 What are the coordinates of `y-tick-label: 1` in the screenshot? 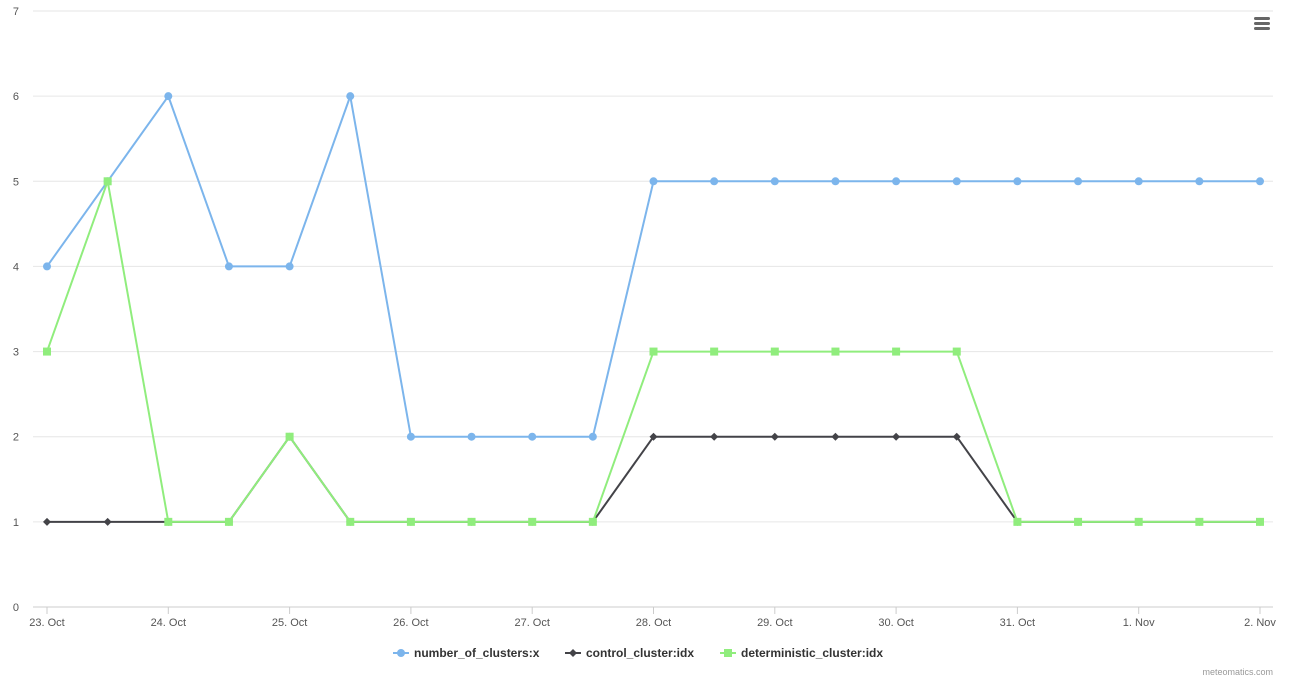 It's located at (16, 523).